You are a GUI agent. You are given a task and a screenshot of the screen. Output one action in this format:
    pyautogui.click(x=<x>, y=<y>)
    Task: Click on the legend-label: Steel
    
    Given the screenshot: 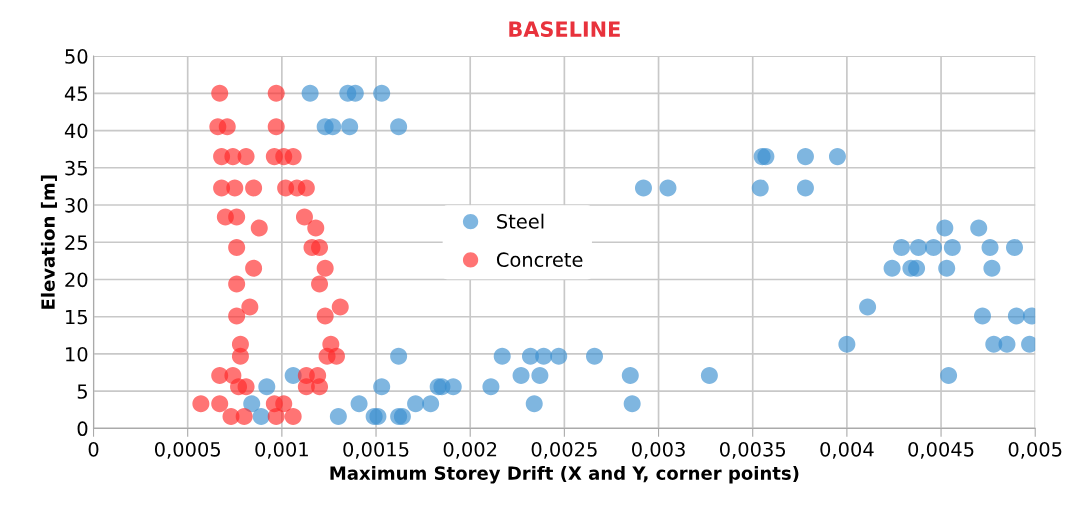 What is the action you would take?
    pyautogui.click(x=520, y=221)
    